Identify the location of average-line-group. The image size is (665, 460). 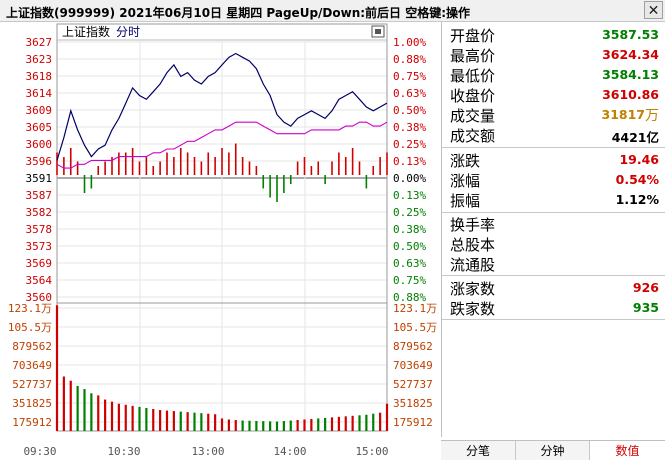
(222, 145).